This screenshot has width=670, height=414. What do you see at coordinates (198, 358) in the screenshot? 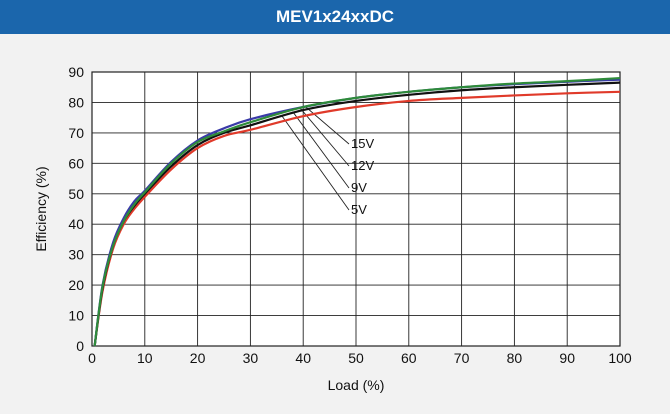
I see `x-tick-label: 20` at bounding box center [198, 358].